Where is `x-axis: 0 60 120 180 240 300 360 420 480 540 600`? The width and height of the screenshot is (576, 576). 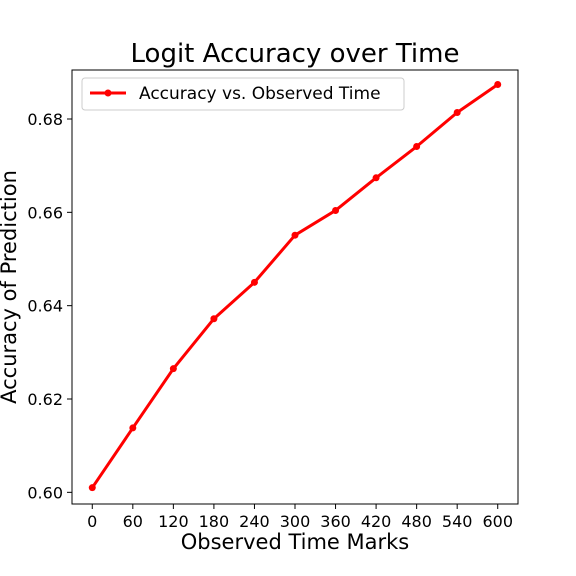 x-axis: 0 60 120 180 240 300 360 420 480 540 600 is located at coordinates (300, 517).